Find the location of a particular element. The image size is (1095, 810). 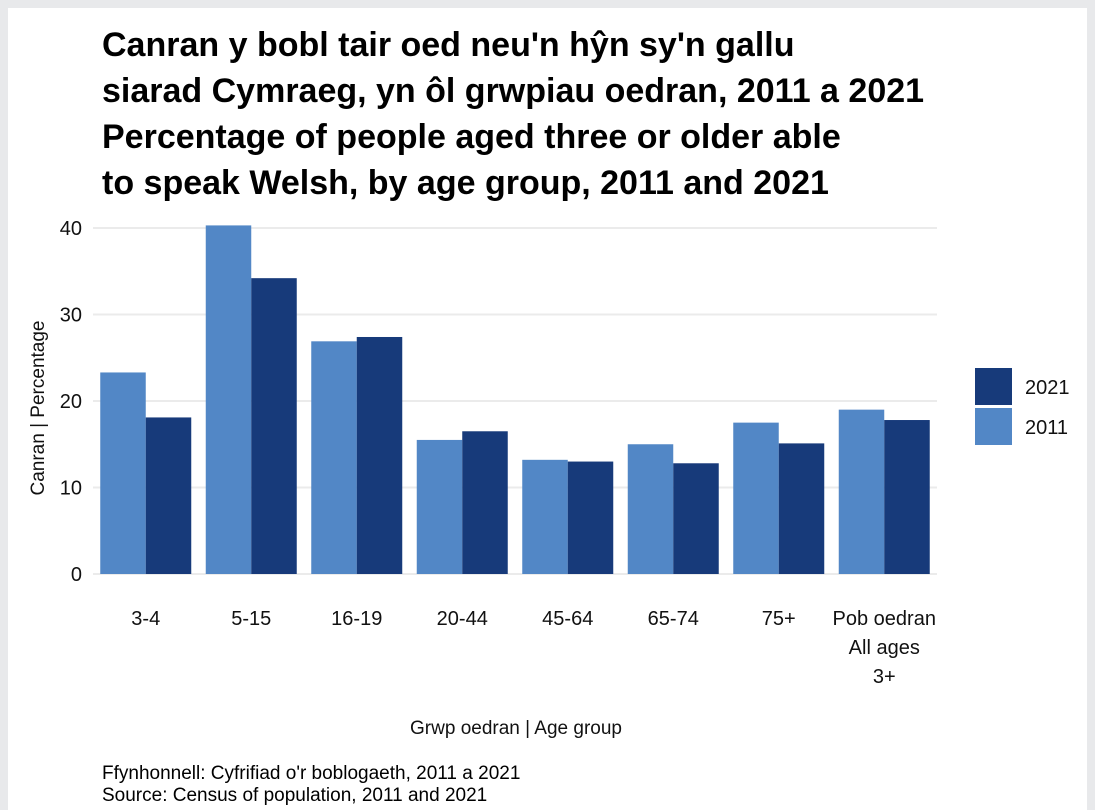

y-tick-label: 0 is located at coordinates (76, 575).